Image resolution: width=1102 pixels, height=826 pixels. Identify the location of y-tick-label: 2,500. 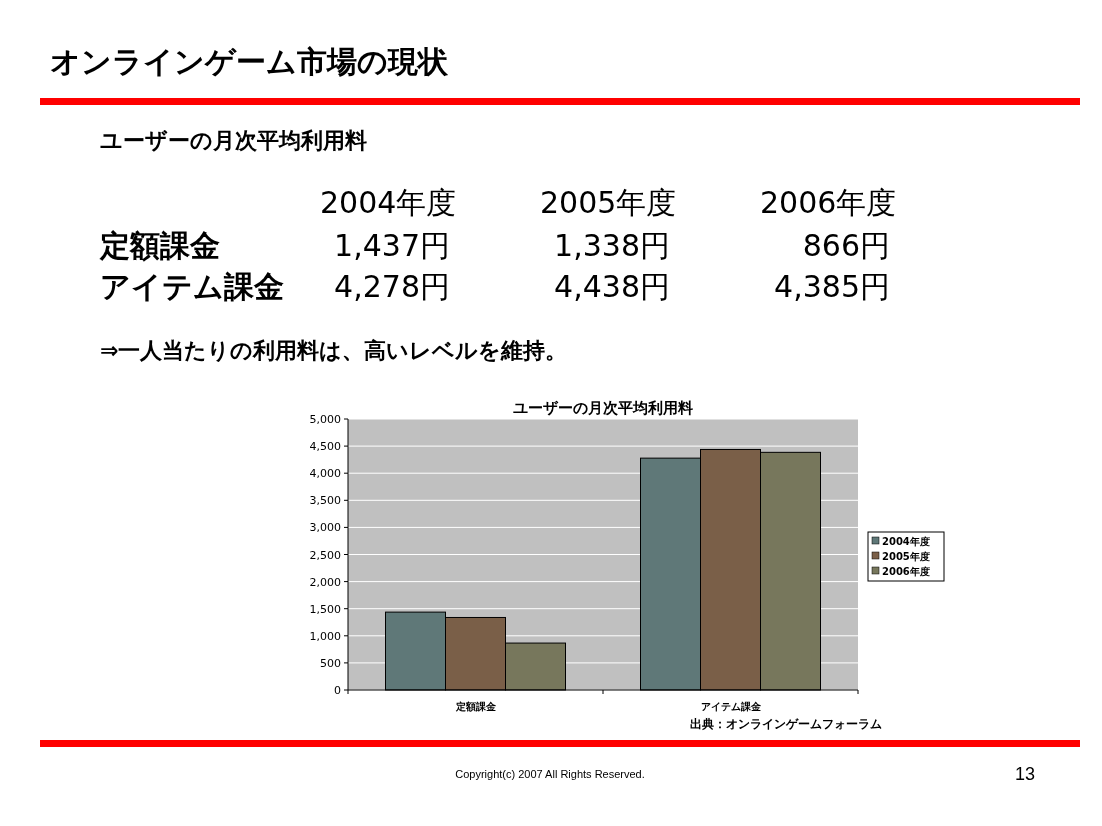
(325, 555).